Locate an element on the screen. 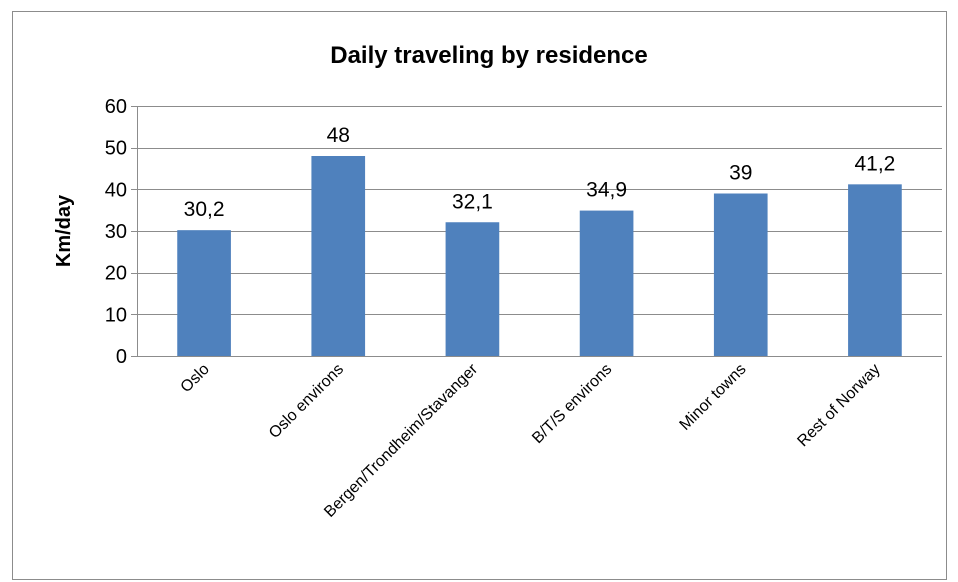 This screenshot has width=958, height=582. y-tick-labels: 0 10 20 30 40 50 60 is located at coordinates (116, 232).